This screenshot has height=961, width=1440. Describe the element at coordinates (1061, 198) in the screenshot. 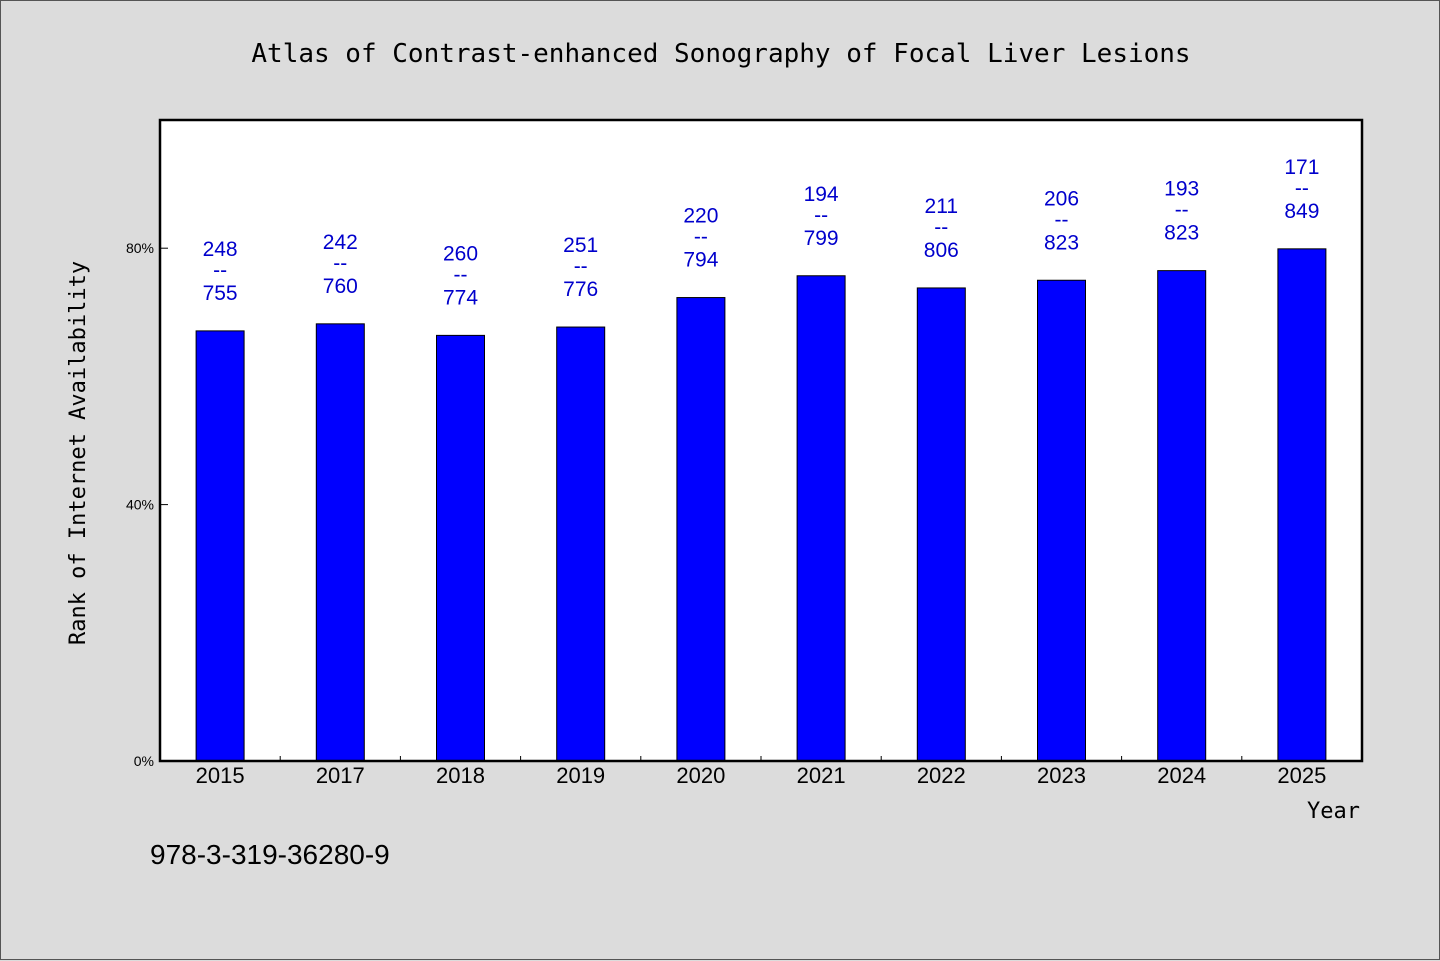

I see `data-label: 206` at that location.